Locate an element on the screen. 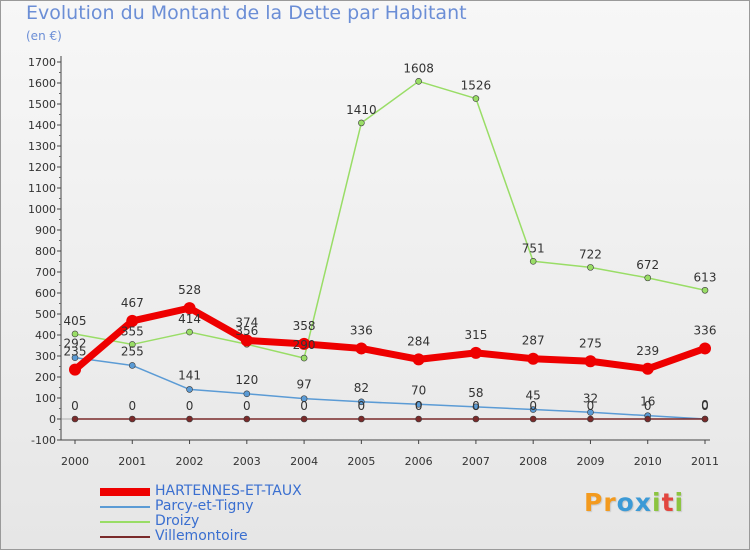 The width and height of the screenshot is (750, 550). data-label: 467 is located at coordinates (132, 303).